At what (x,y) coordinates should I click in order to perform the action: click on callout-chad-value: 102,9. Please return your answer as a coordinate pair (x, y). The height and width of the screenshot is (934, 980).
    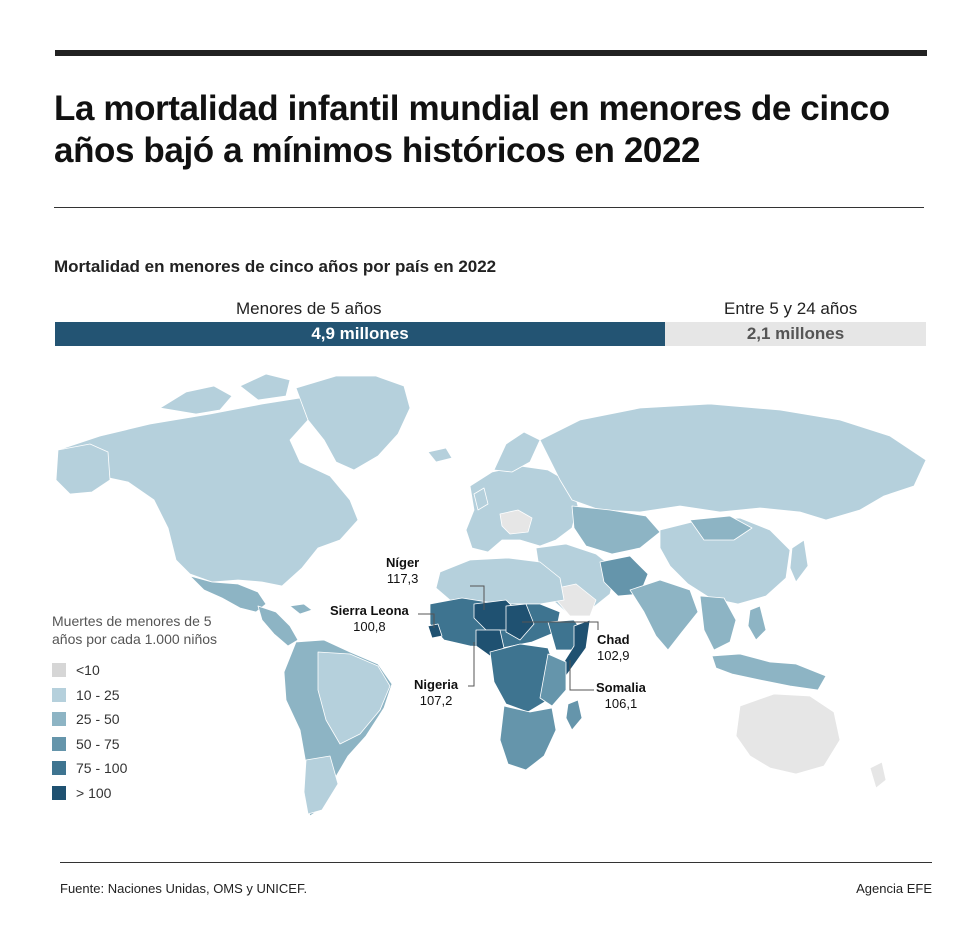
    Looking at the image, I should click on (613, 655).